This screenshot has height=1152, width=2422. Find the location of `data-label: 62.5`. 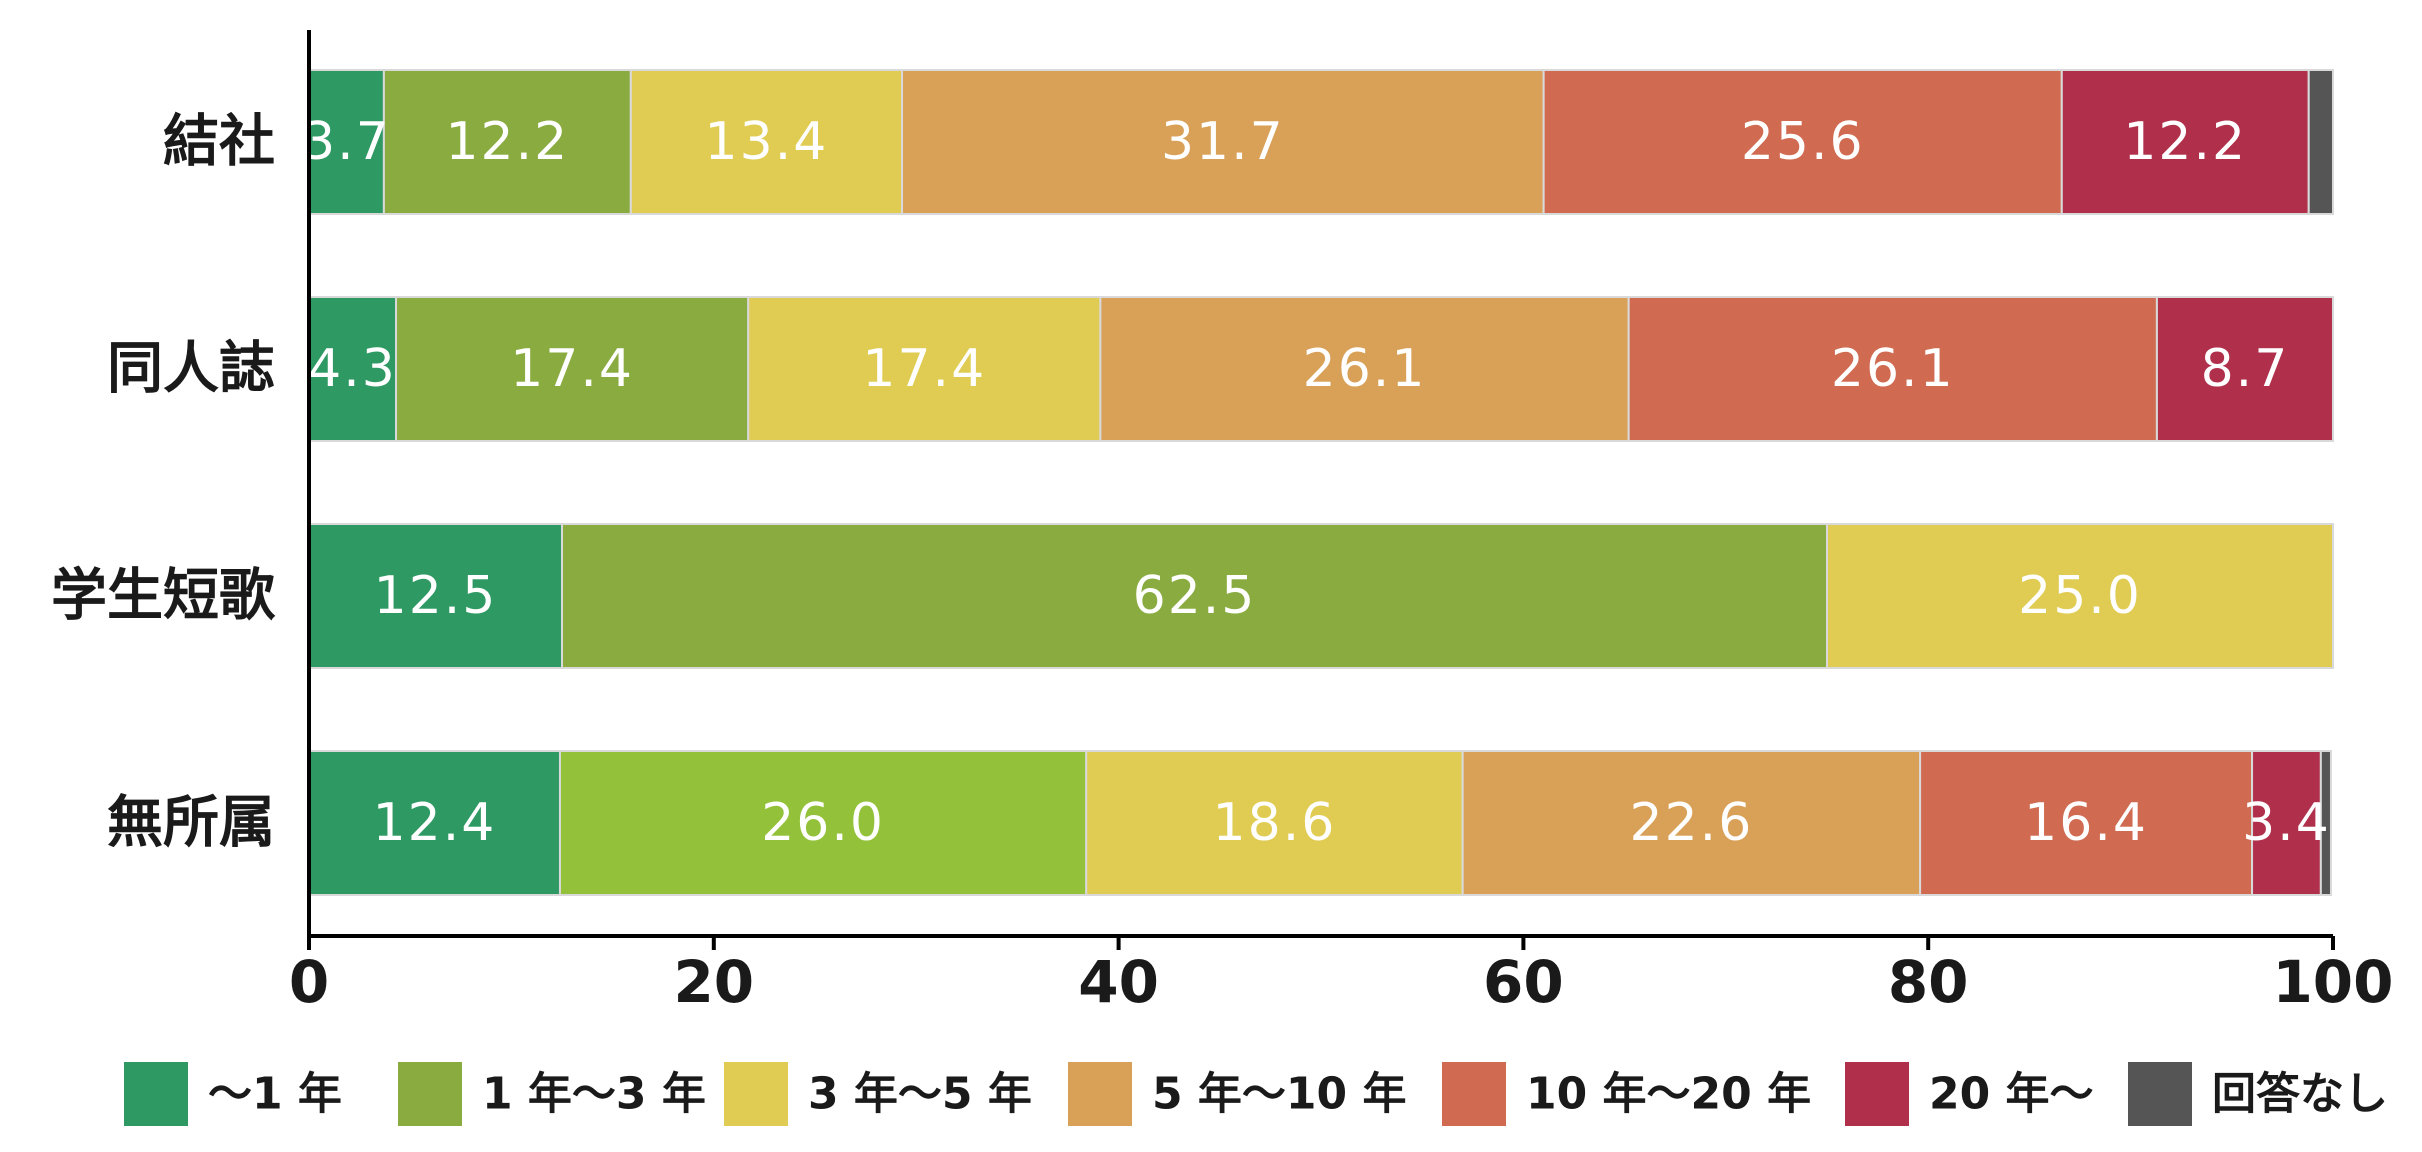

data-label: 62.5 is located at coordinates (1195, 596).